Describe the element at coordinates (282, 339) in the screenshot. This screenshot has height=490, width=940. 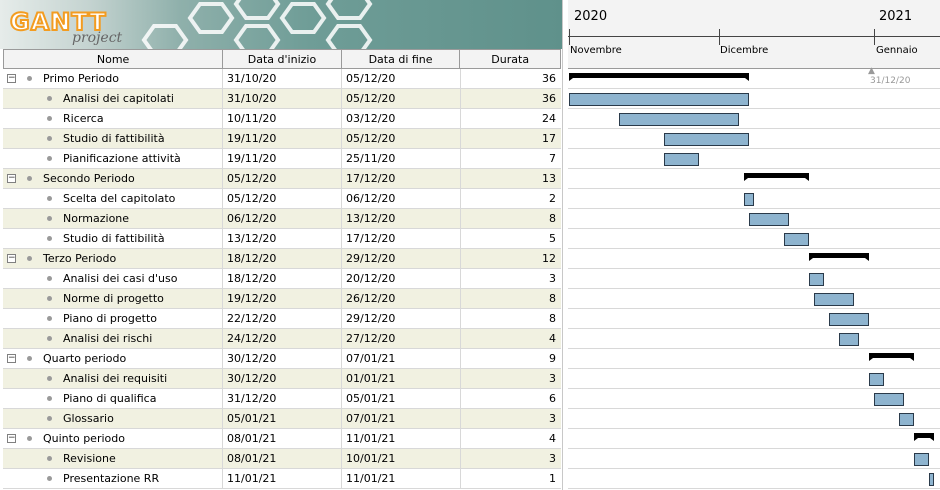
I see `task-row: Analisi dei rischi 24/12/20 27/12/20 4` at that location.